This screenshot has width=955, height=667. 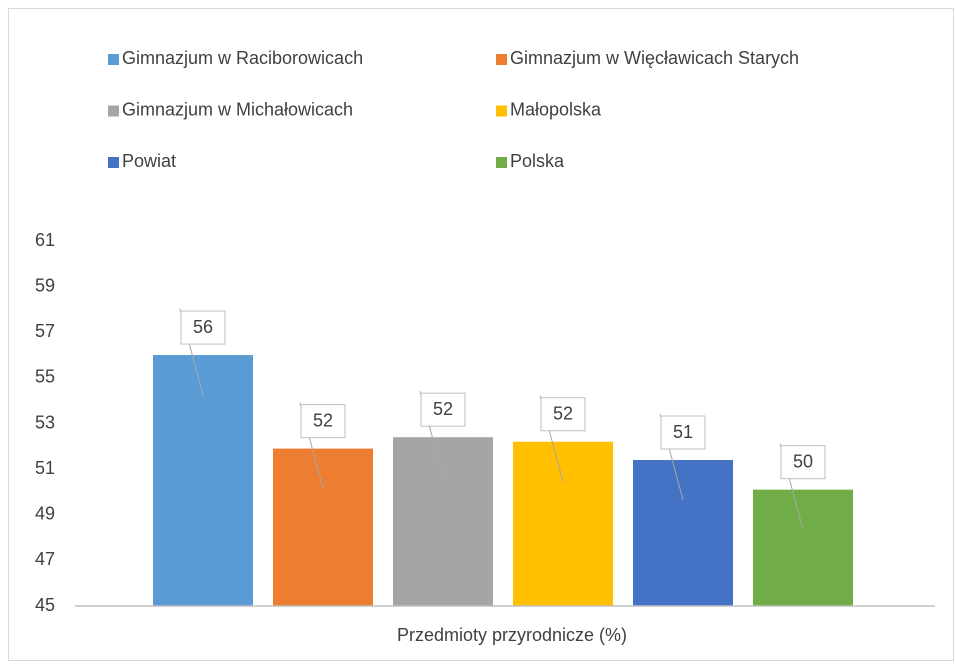 I want to click on y-tick-label: 51, so click(x=45, y=468).